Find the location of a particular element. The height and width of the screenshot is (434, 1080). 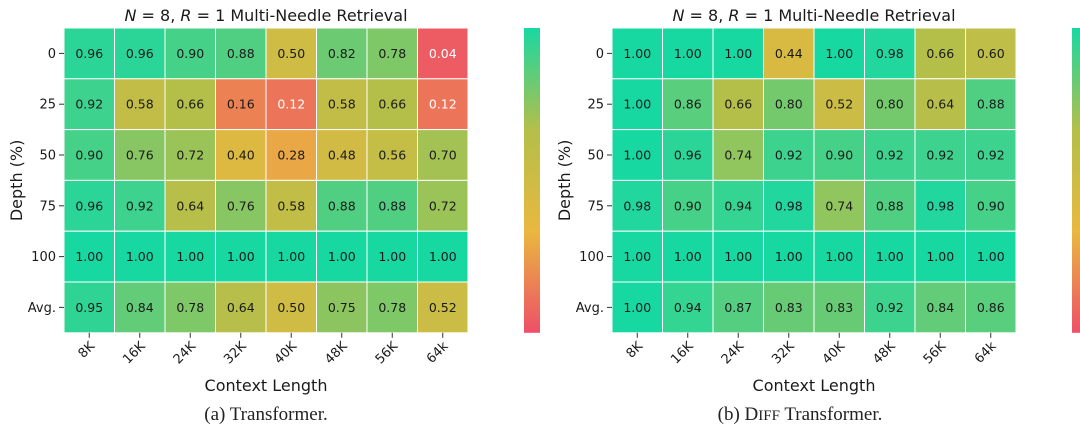

cell-value-label: 0.28 is located at coordinates (291, 155).